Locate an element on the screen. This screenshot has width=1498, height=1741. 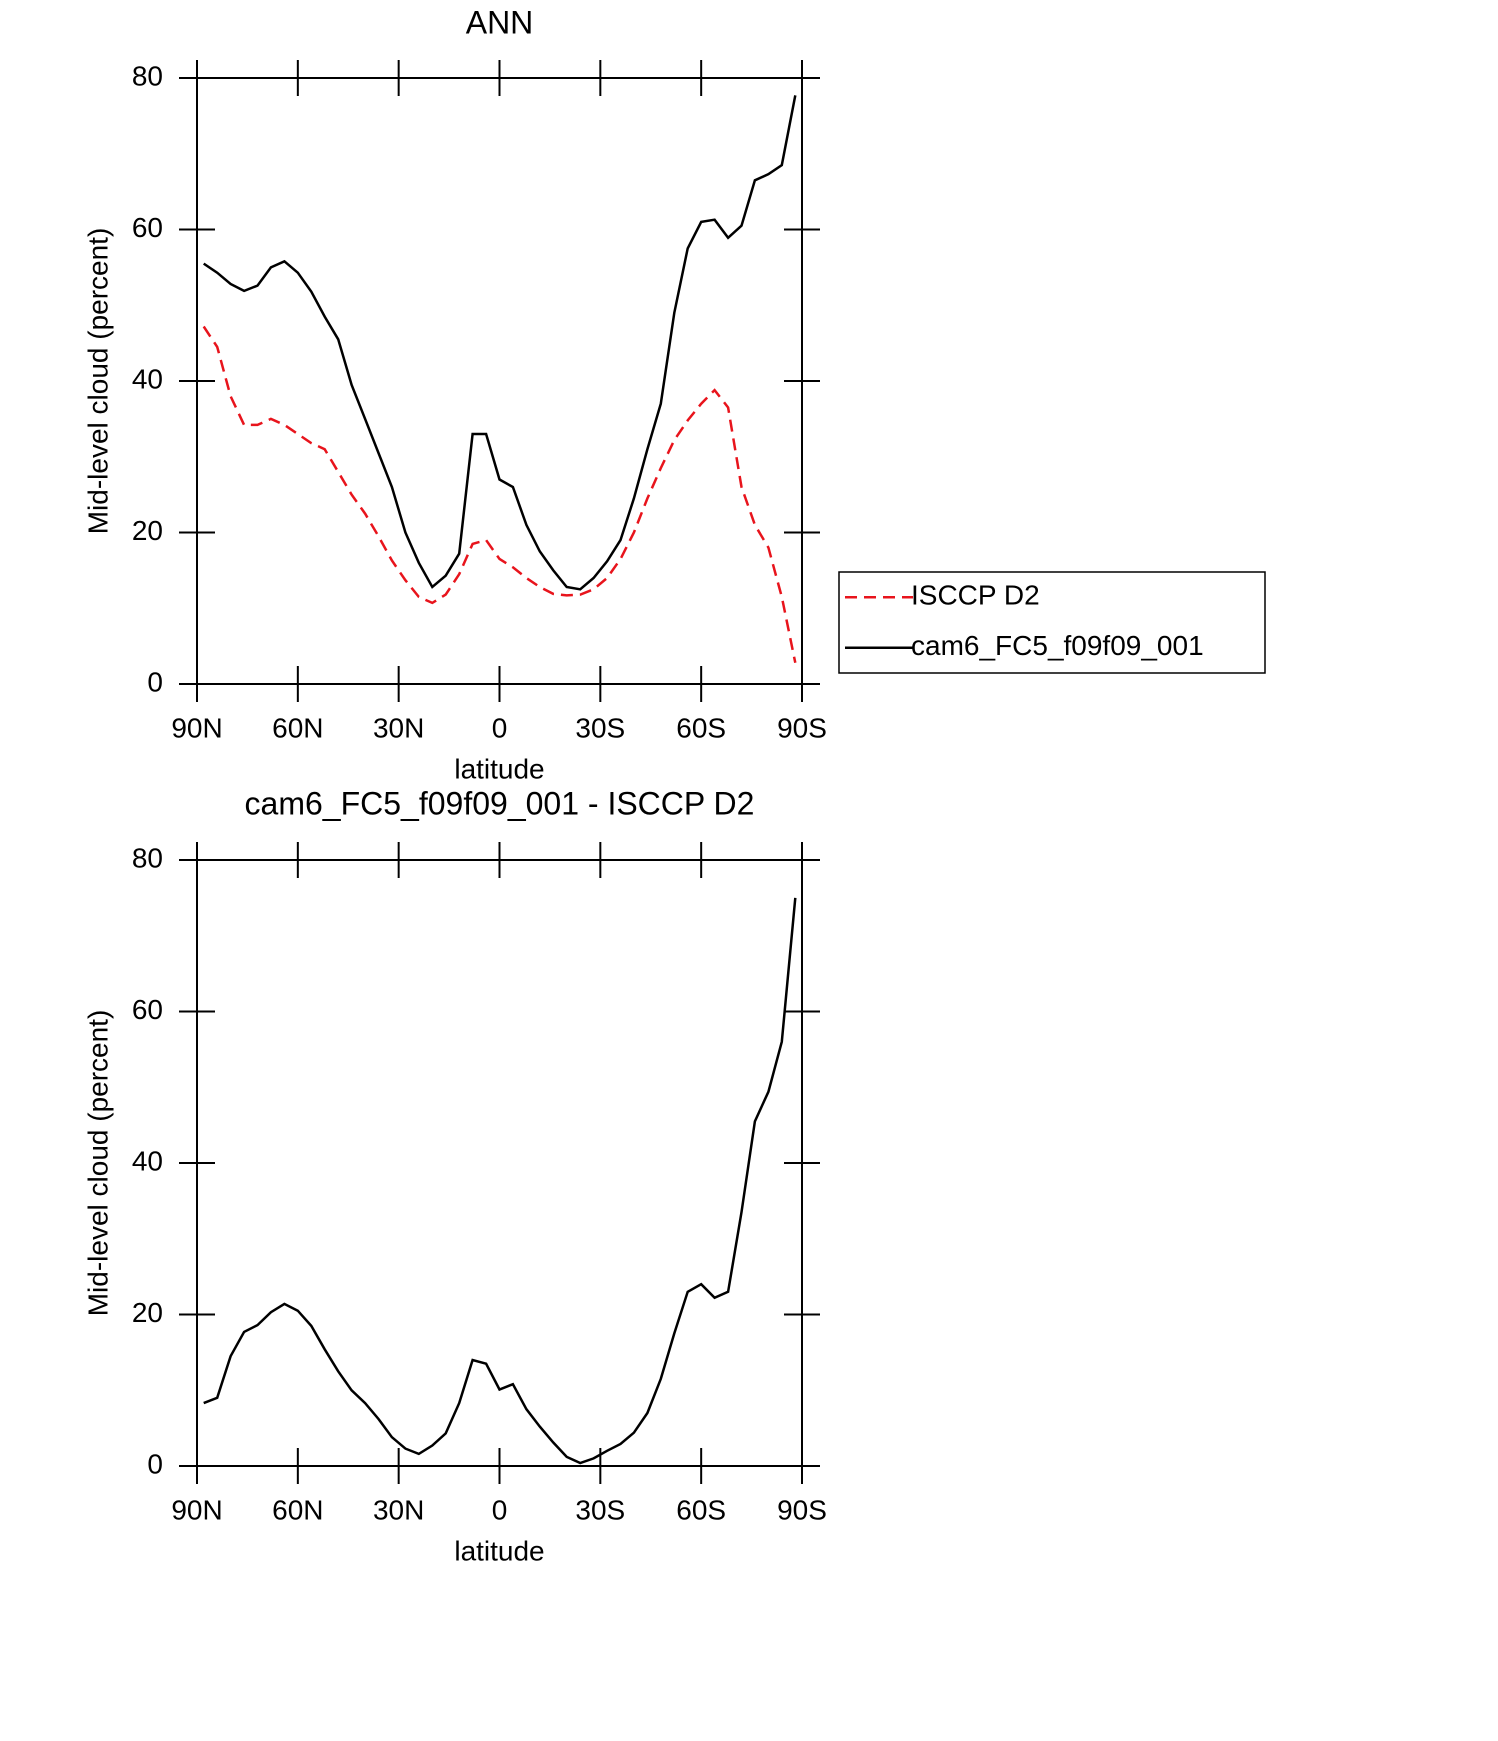
chart-title: cam6_FC5_f09f09_001 - ISCCP D2 is located at coordinates (500, 803).